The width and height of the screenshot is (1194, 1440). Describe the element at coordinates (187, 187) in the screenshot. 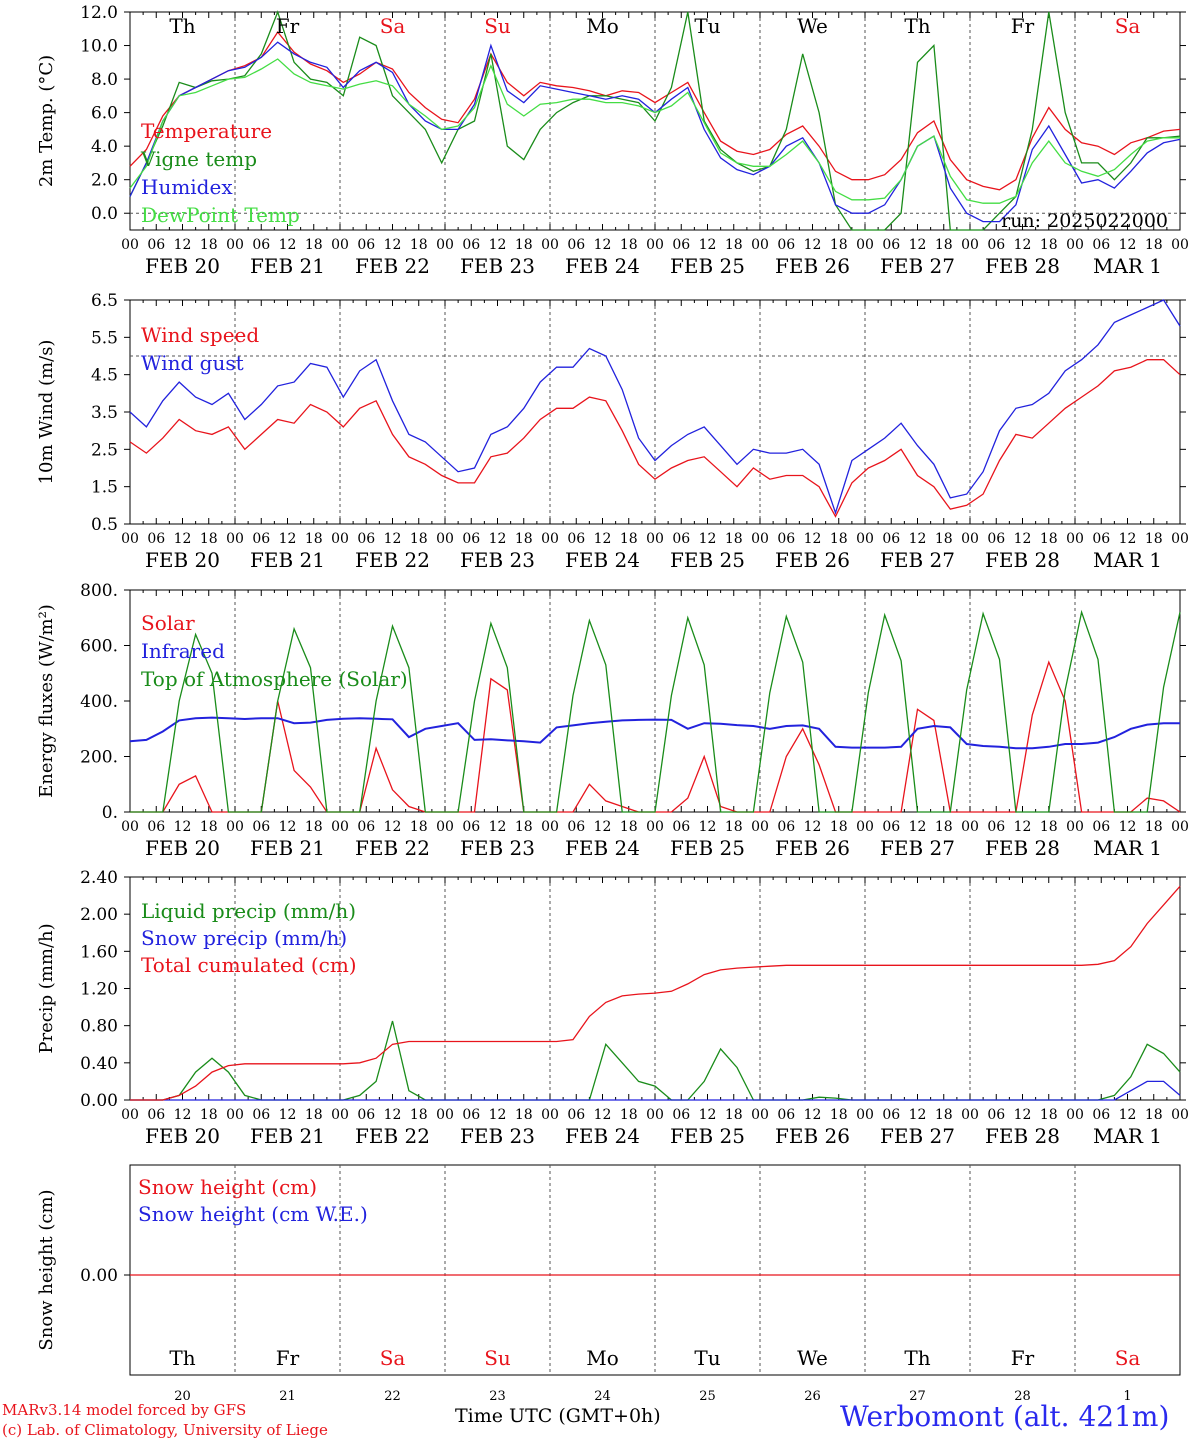

I see `legend-entry: Humidex` at that location.